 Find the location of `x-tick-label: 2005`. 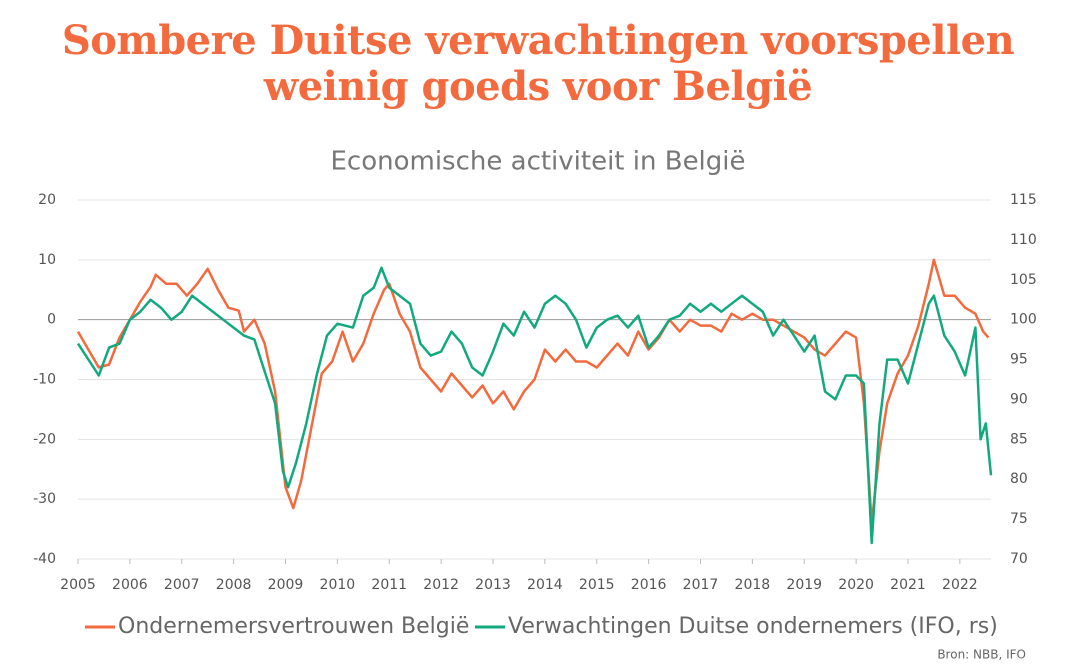

x-tick-label: 2005 is located at coordinates (78, 585).